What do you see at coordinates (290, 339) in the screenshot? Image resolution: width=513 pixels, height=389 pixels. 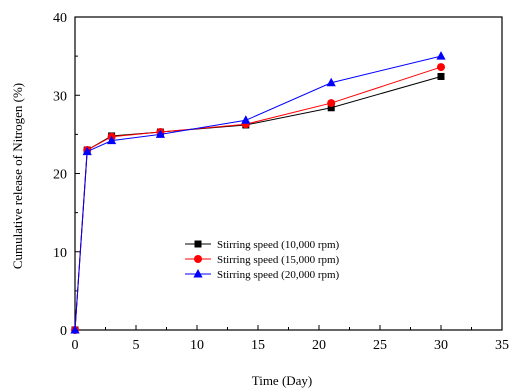 I see `x-axis-ticks: 0 5 10 15 20 25 30 35` at bounding box center [290, 339].